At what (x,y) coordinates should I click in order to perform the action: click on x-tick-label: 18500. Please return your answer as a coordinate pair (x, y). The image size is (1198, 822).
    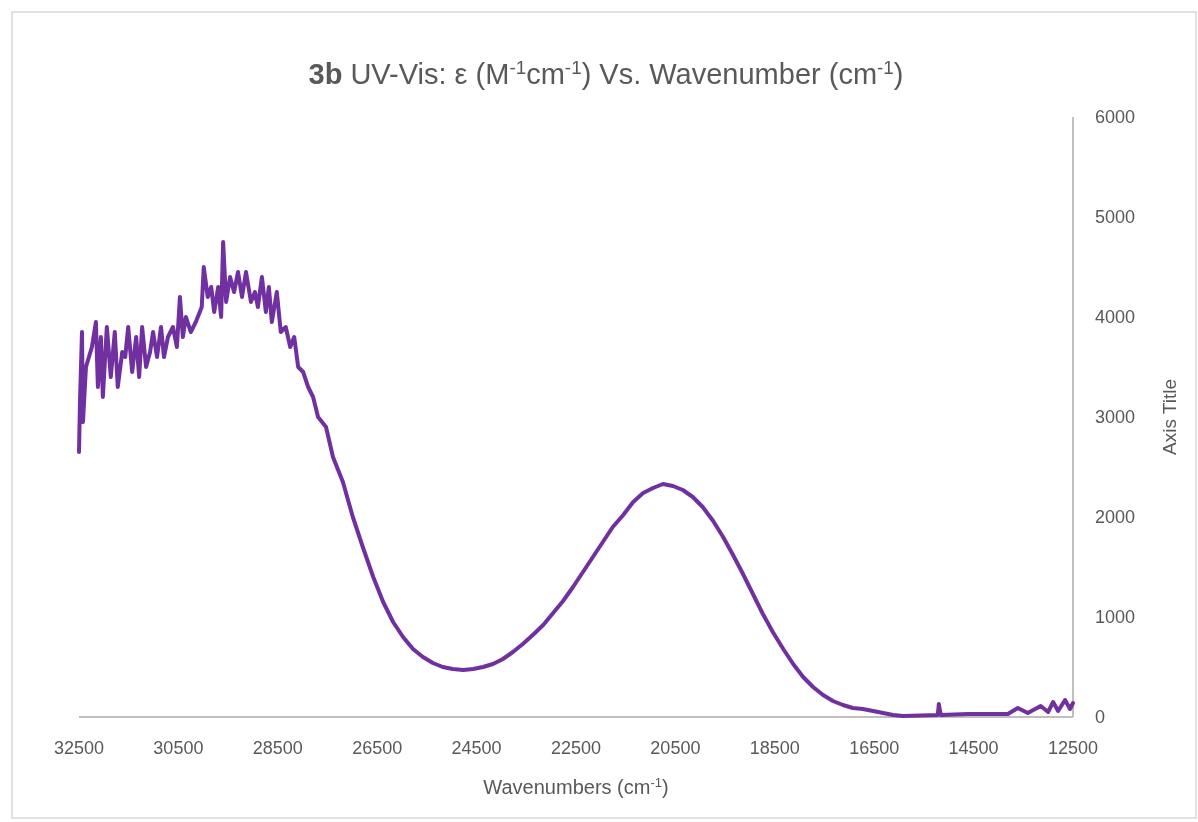
    Looking at the image, I should click on (774, 748).